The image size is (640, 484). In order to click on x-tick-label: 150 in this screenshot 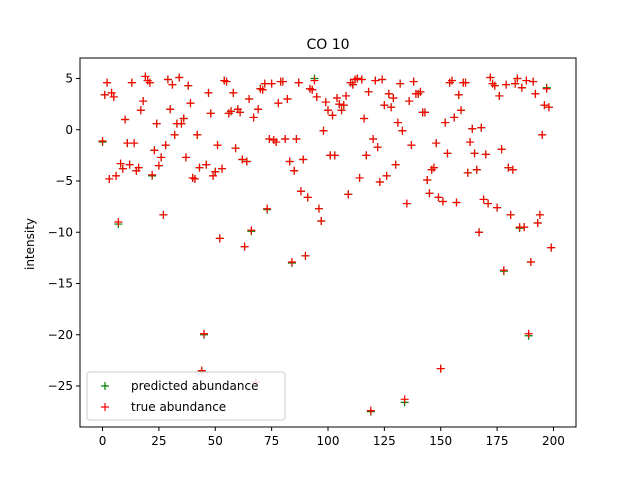, I will do `click(440, 441)`.